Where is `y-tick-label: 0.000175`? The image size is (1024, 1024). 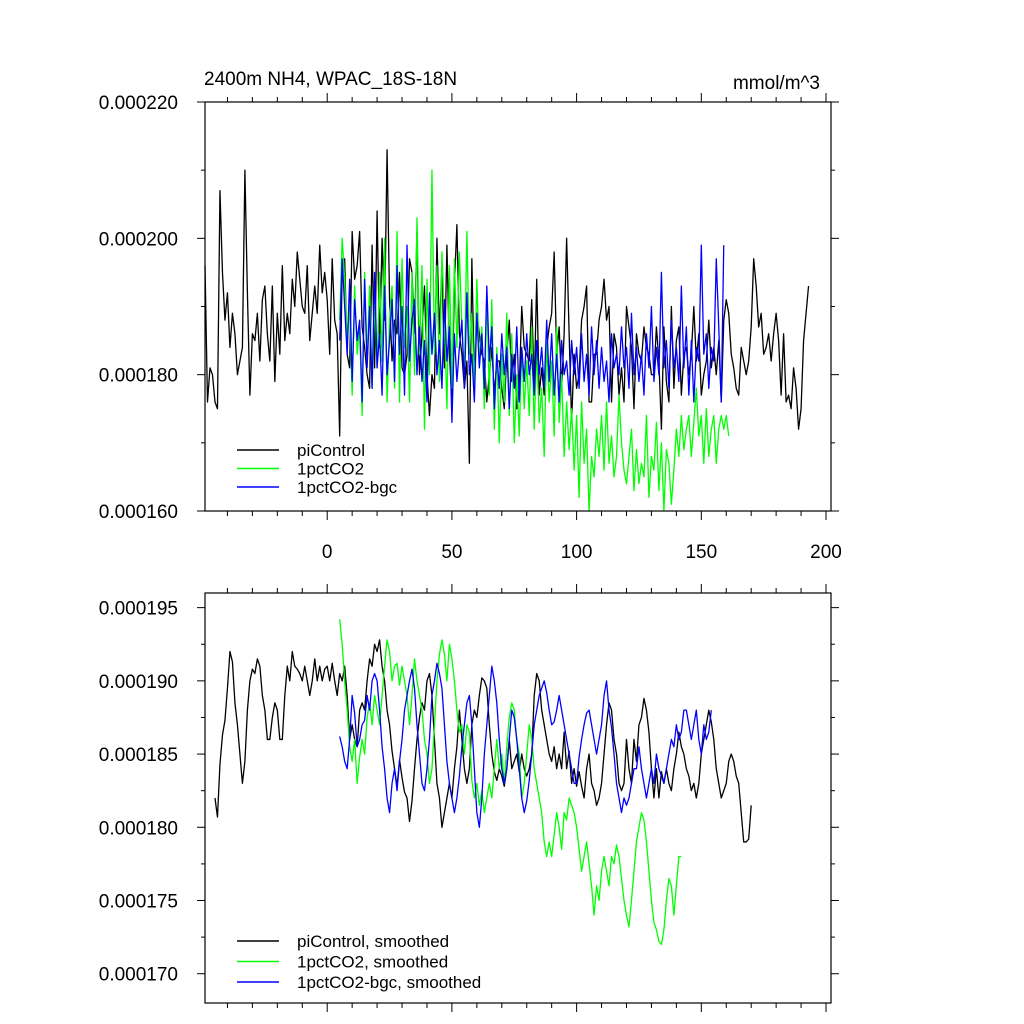 y-tick-label: 0.000175 is located at coordinates (138, 902).